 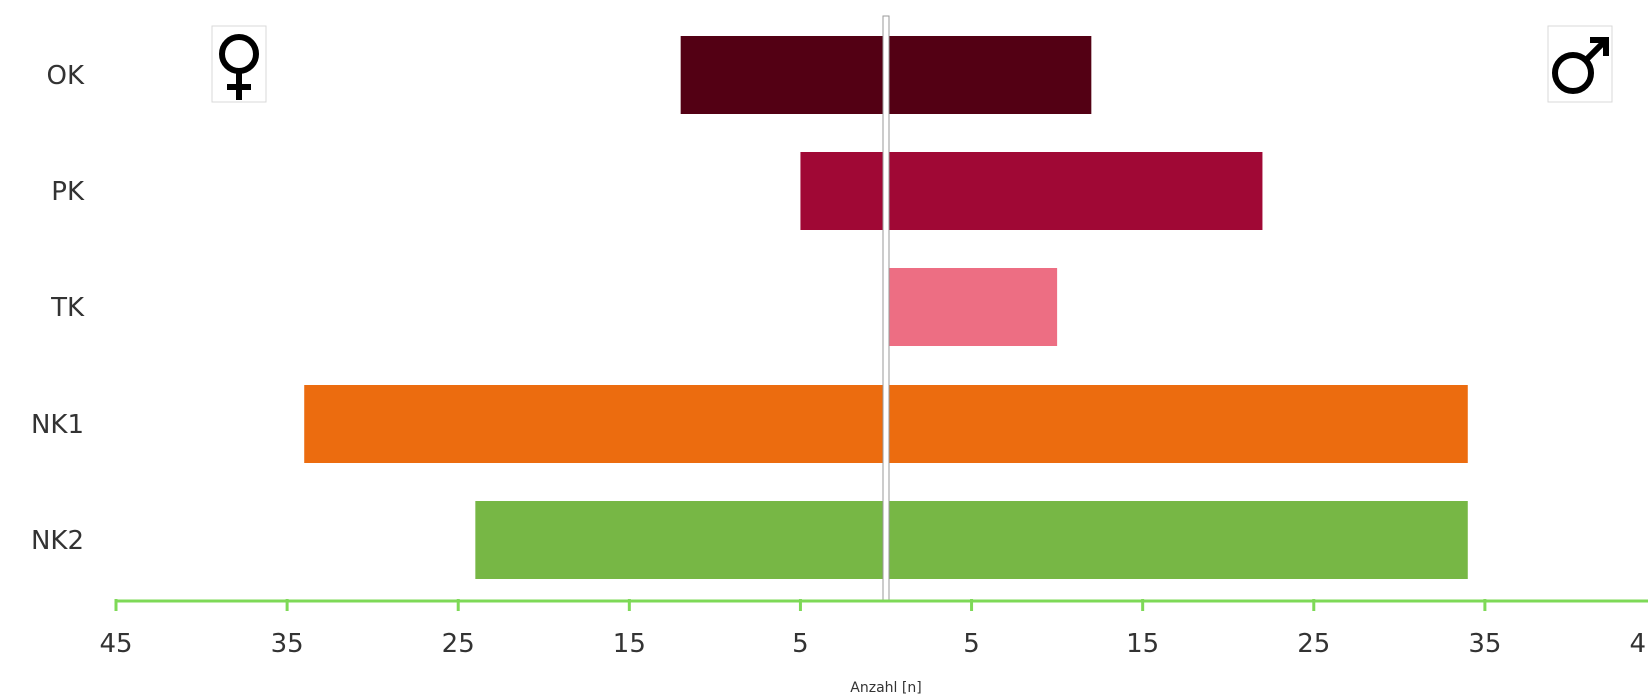 I want to click on x-tick-label: 4, so click(x=1637, y=644).